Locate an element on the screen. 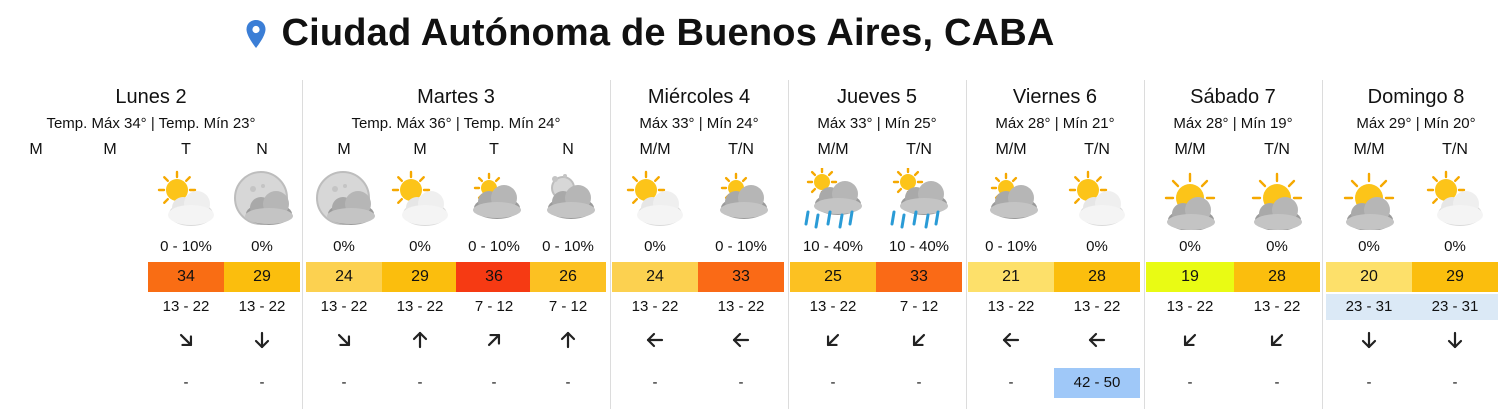 The height and width of the screenshot is (409, 1510). temperature-cell: 33 is located at coordinates (919, 277).